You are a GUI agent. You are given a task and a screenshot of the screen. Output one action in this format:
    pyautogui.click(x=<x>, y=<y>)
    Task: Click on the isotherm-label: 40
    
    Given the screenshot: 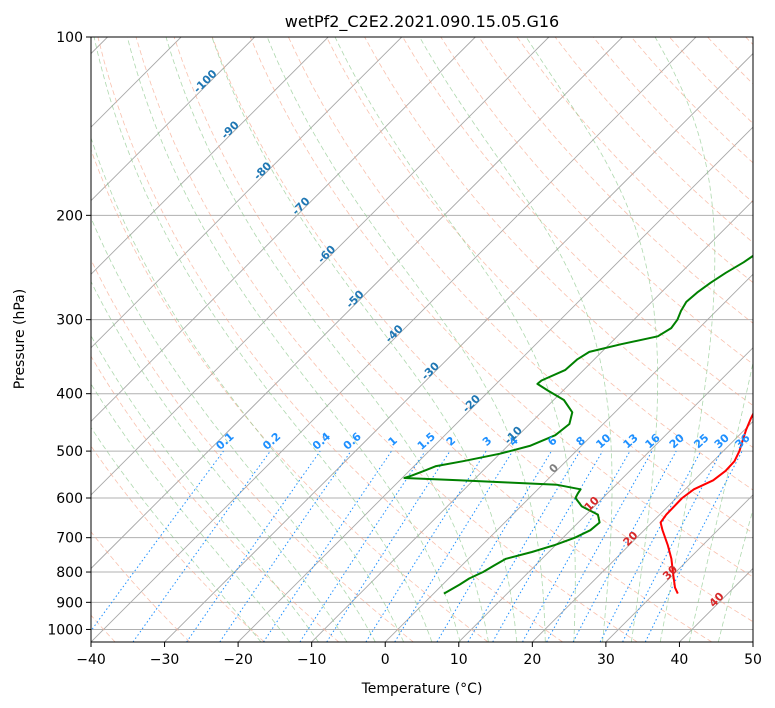 What is the action you would take?
    pyautogui.click(x=717, y=600)
    